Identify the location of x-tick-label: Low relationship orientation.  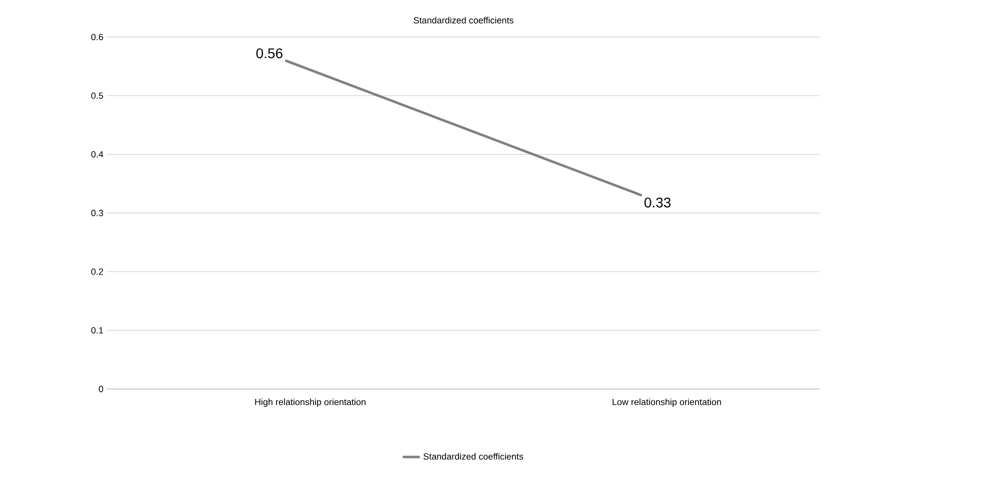
(666, 402).